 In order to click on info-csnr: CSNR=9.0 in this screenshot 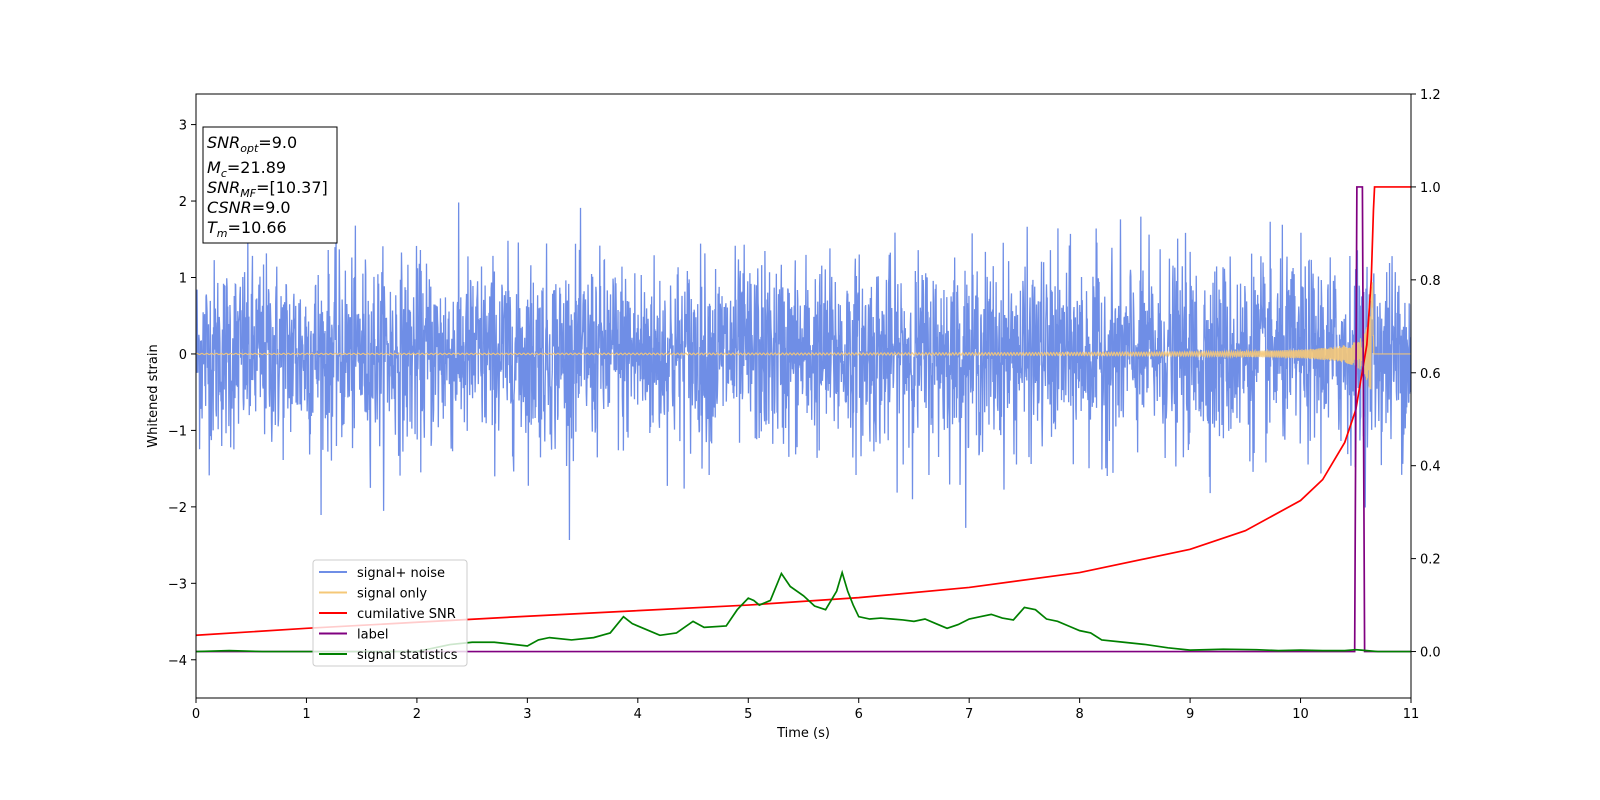, I will do `click(249, 207)`.